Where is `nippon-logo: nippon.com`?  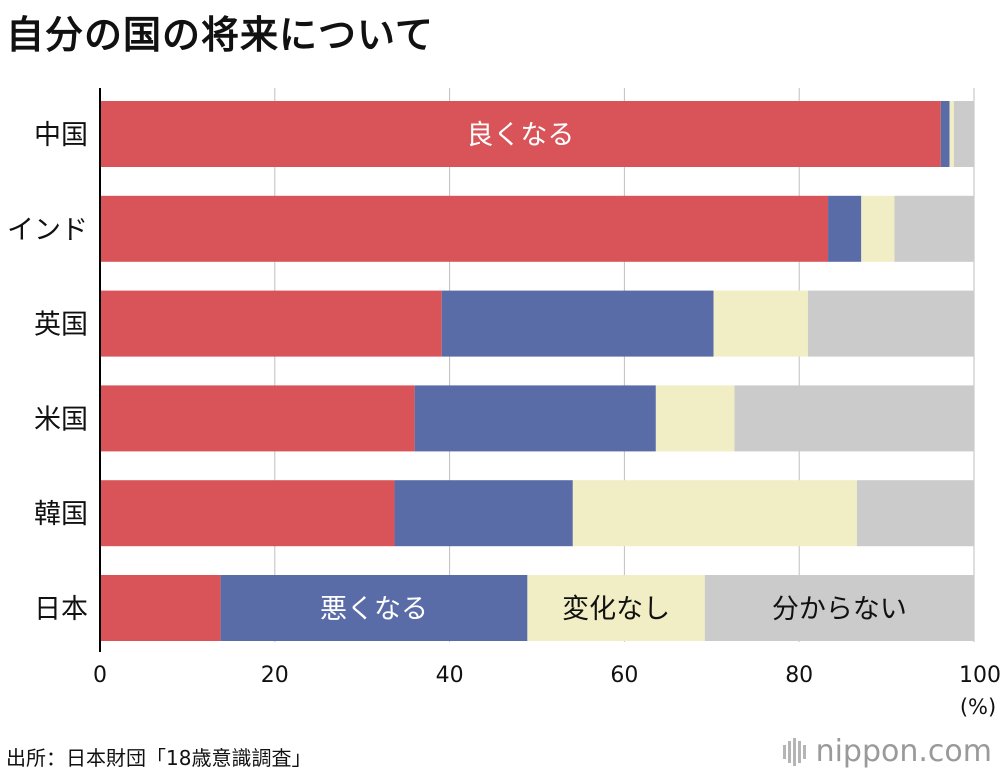 nippon-logo: nippon.com is located at coordinates (887, 751).